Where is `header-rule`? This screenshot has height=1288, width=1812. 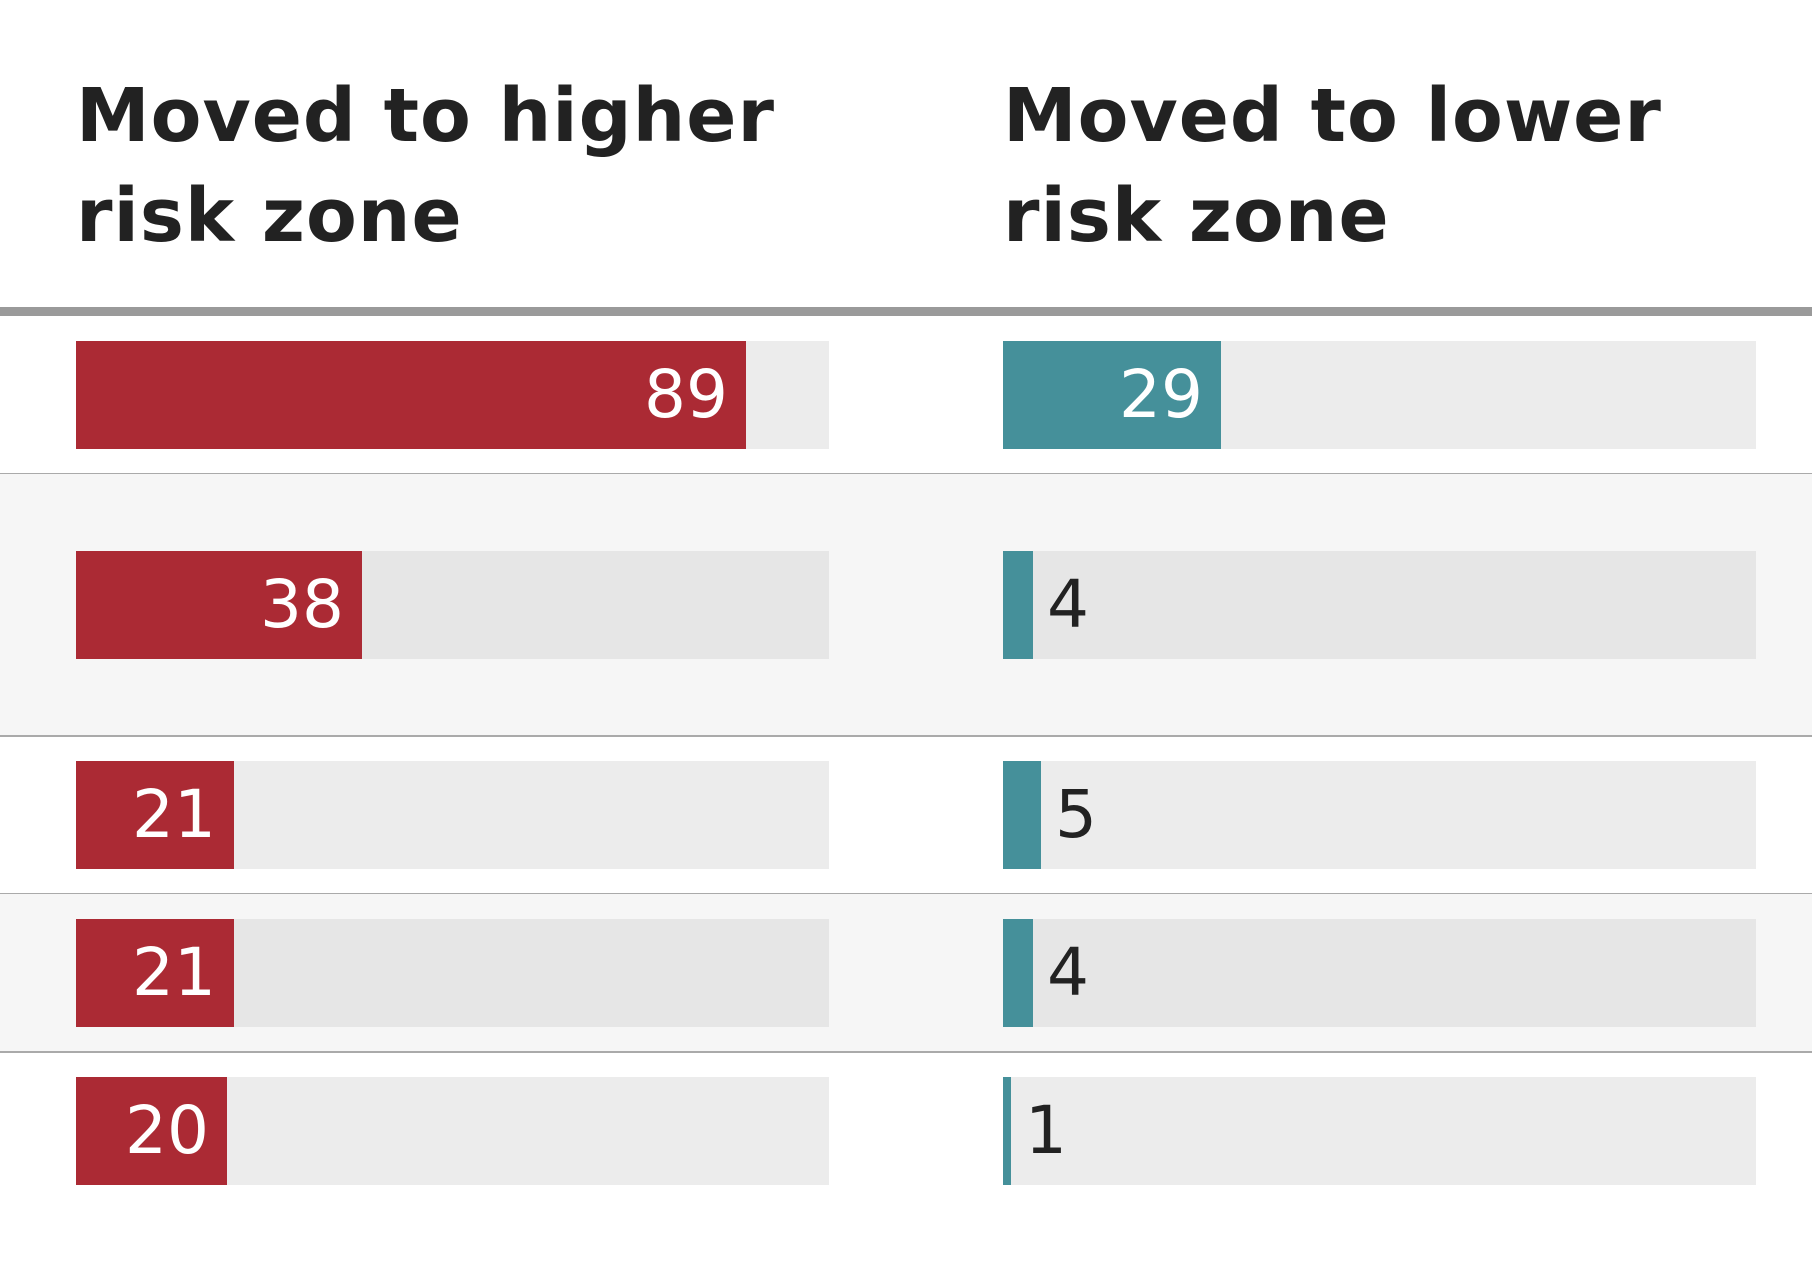 header-rule is located at coordinates (906, 311).